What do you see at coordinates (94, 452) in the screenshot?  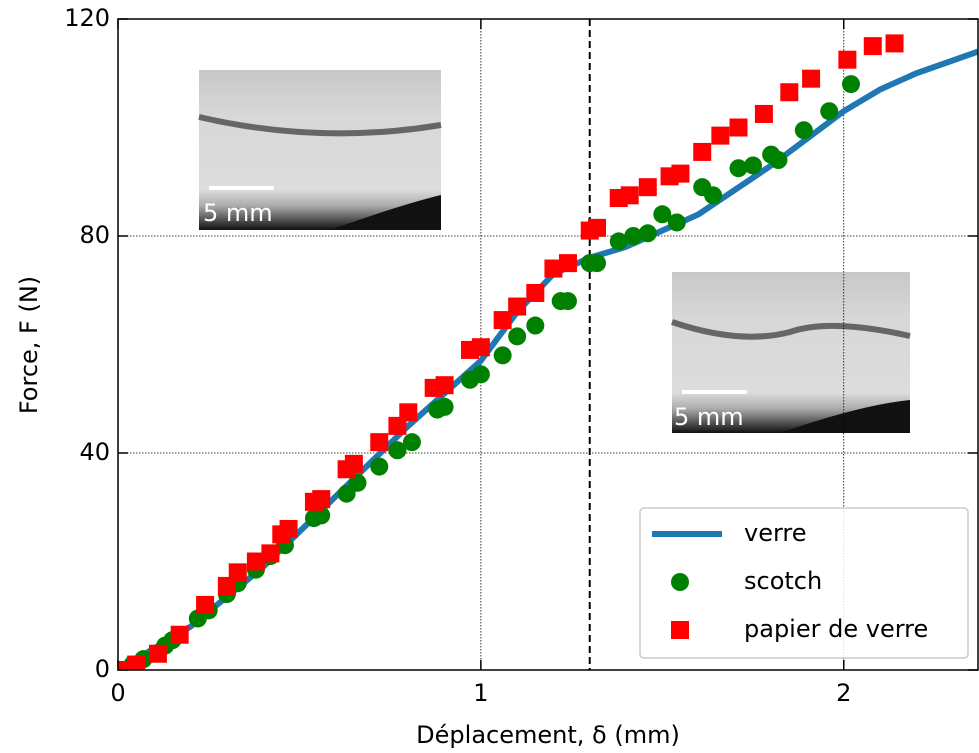 I see `y-tick-label: 40` at bounding box center [94, 452].